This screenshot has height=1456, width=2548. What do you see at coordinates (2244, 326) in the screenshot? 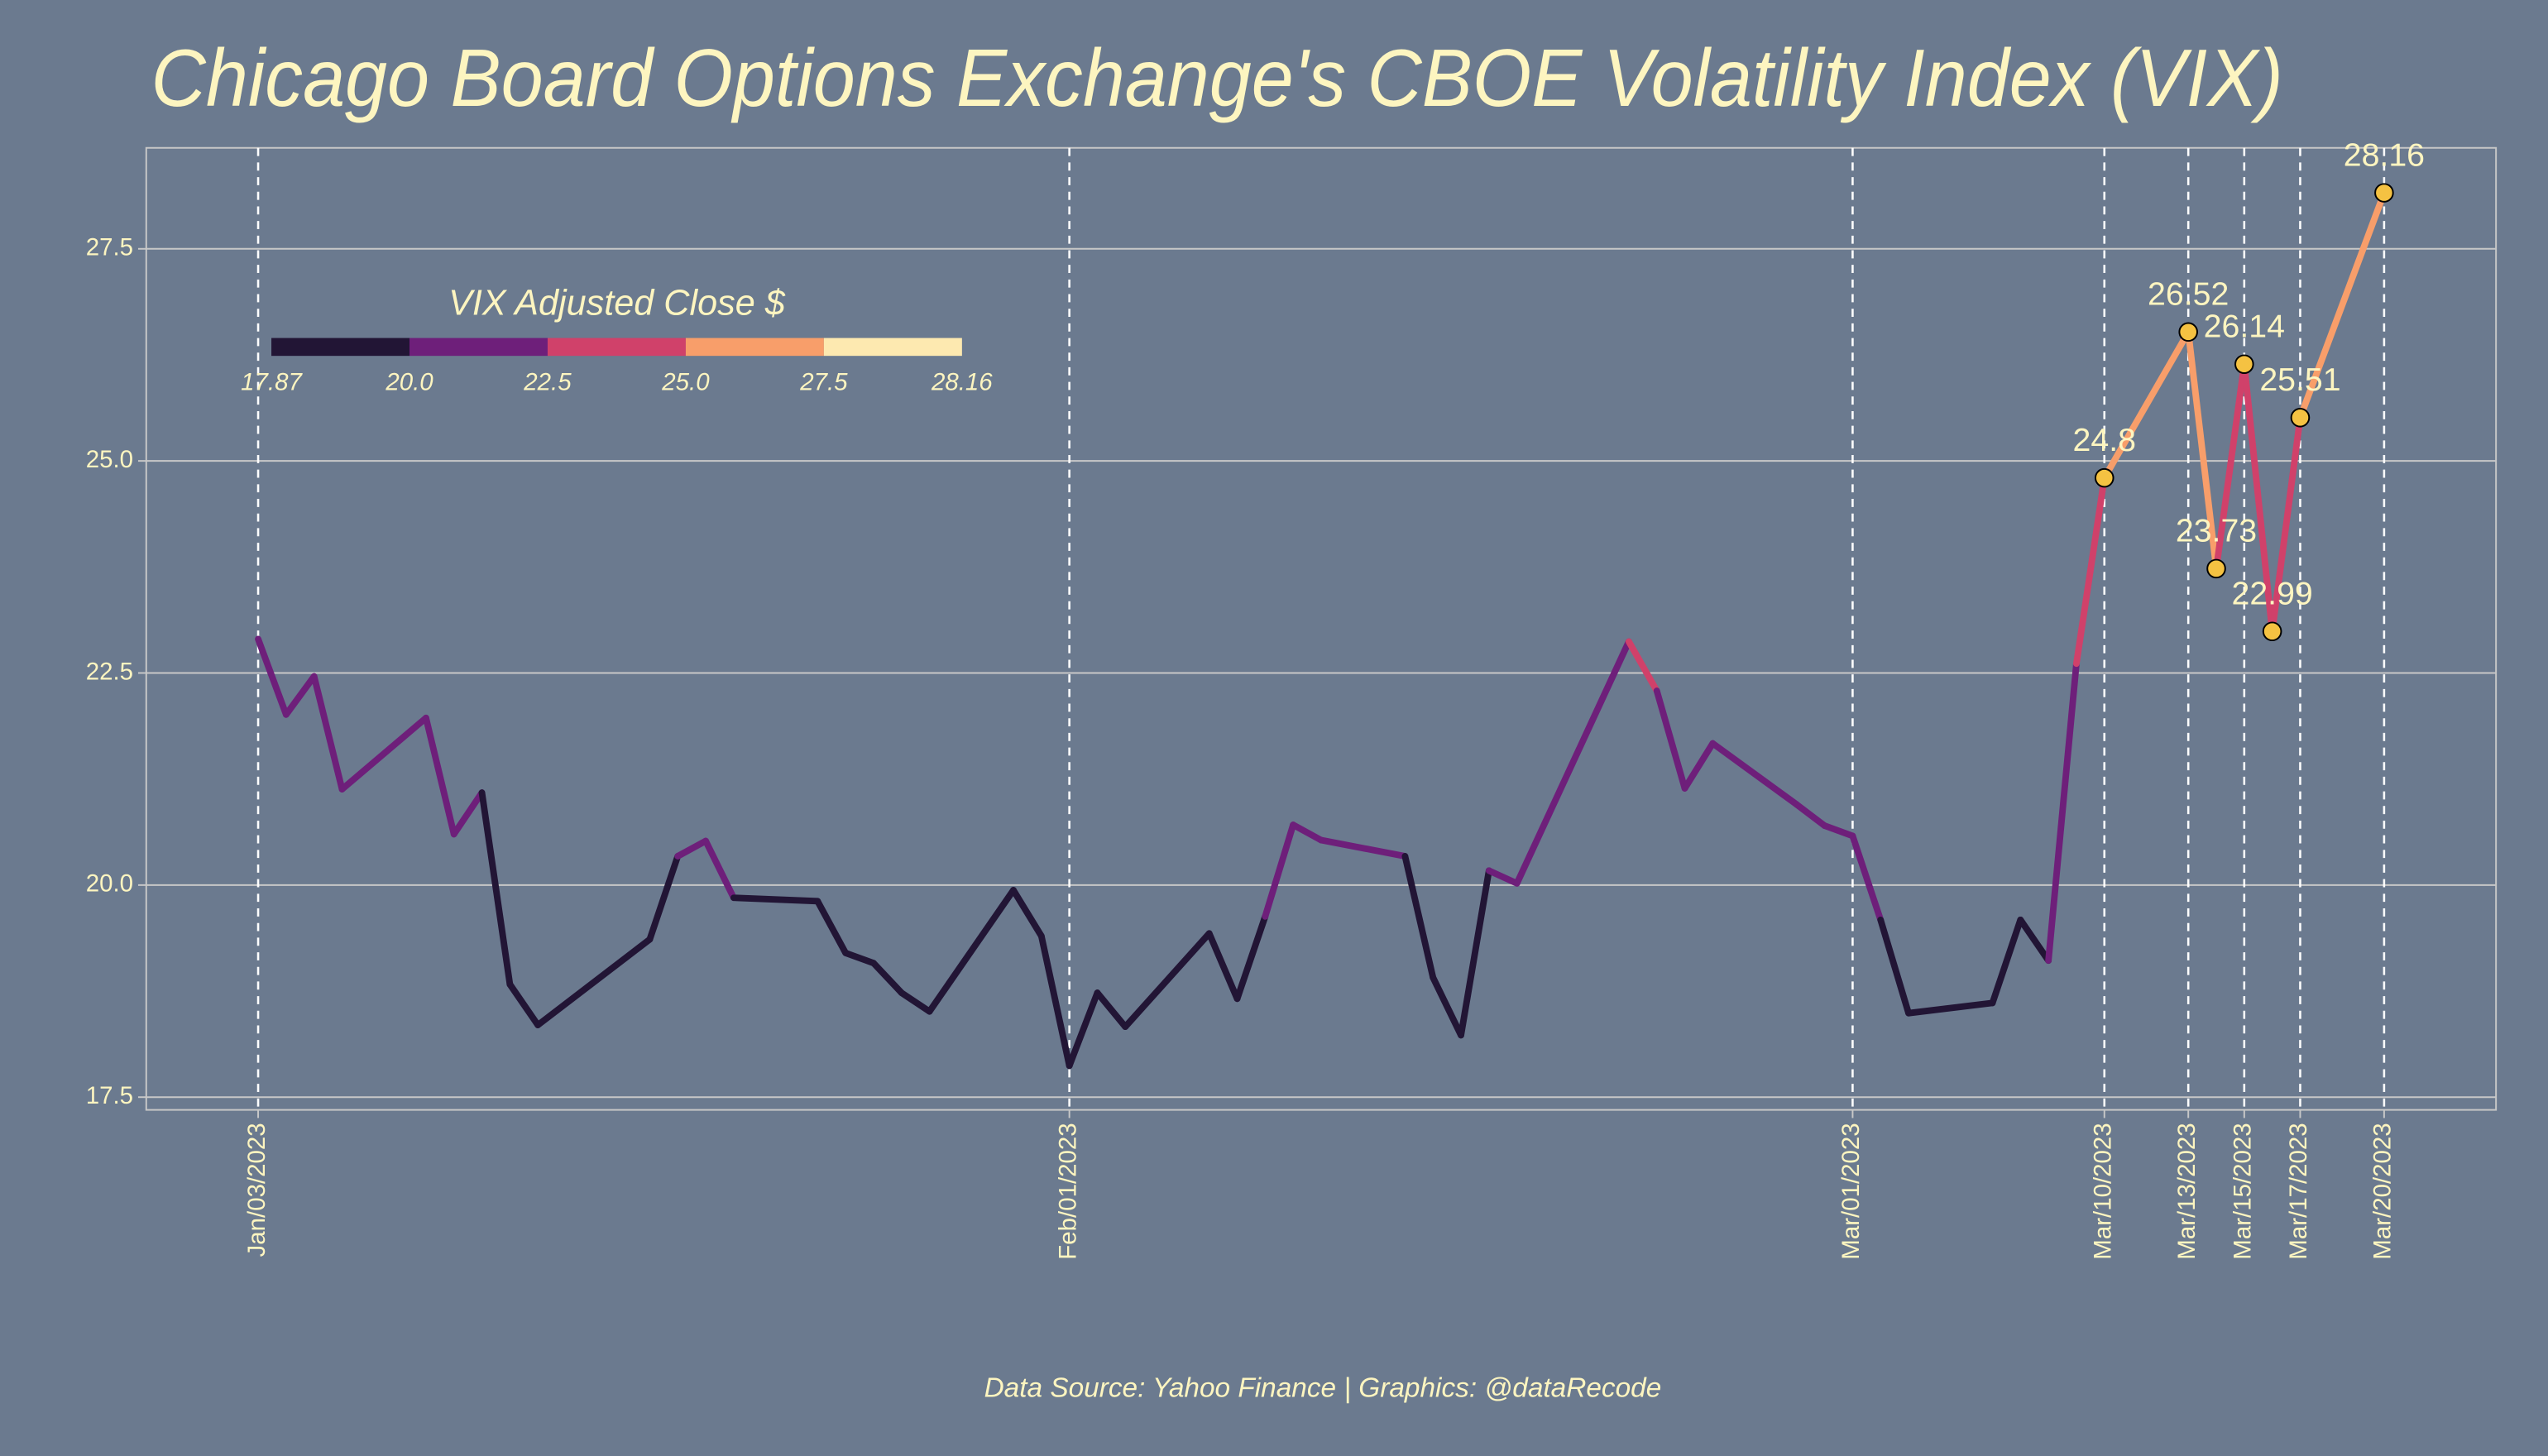
I see `data-label: 26.14` at bounding box center [2244, 326].